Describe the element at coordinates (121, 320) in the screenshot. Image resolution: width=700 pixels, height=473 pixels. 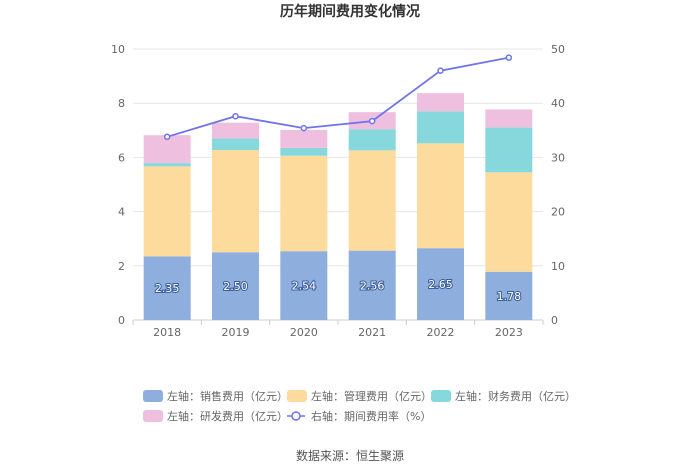
I see `left-tick-label: 0` at that location.